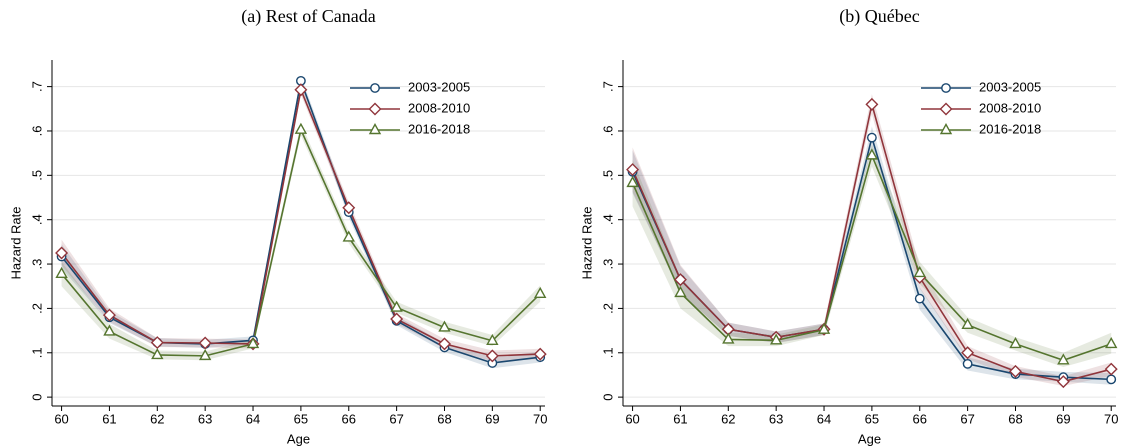  What do you see at coordinates (308, 16) in the screenshot?
I see `panel-title: (a) Rest of Canada` at bounding box center [308, 16].